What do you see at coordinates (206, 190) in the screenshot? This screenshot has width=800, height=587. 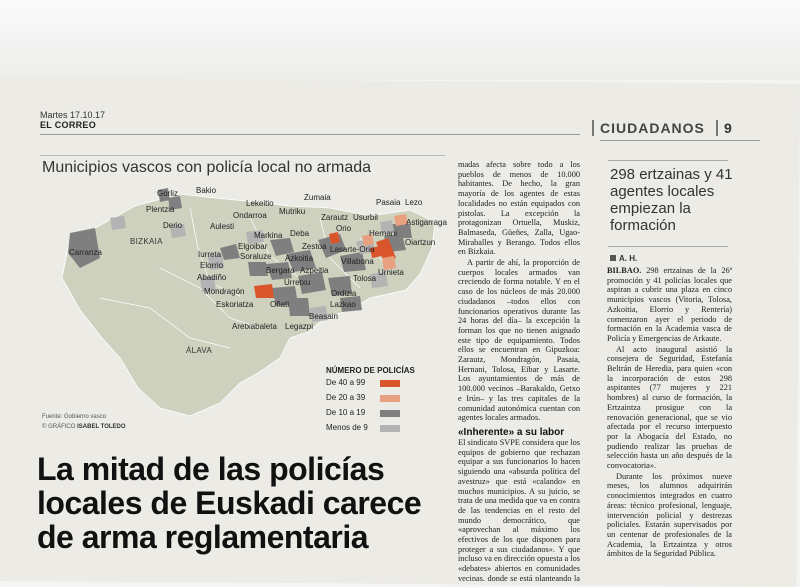 I see `place-label: Bakio` at bounding box center [206, 190].